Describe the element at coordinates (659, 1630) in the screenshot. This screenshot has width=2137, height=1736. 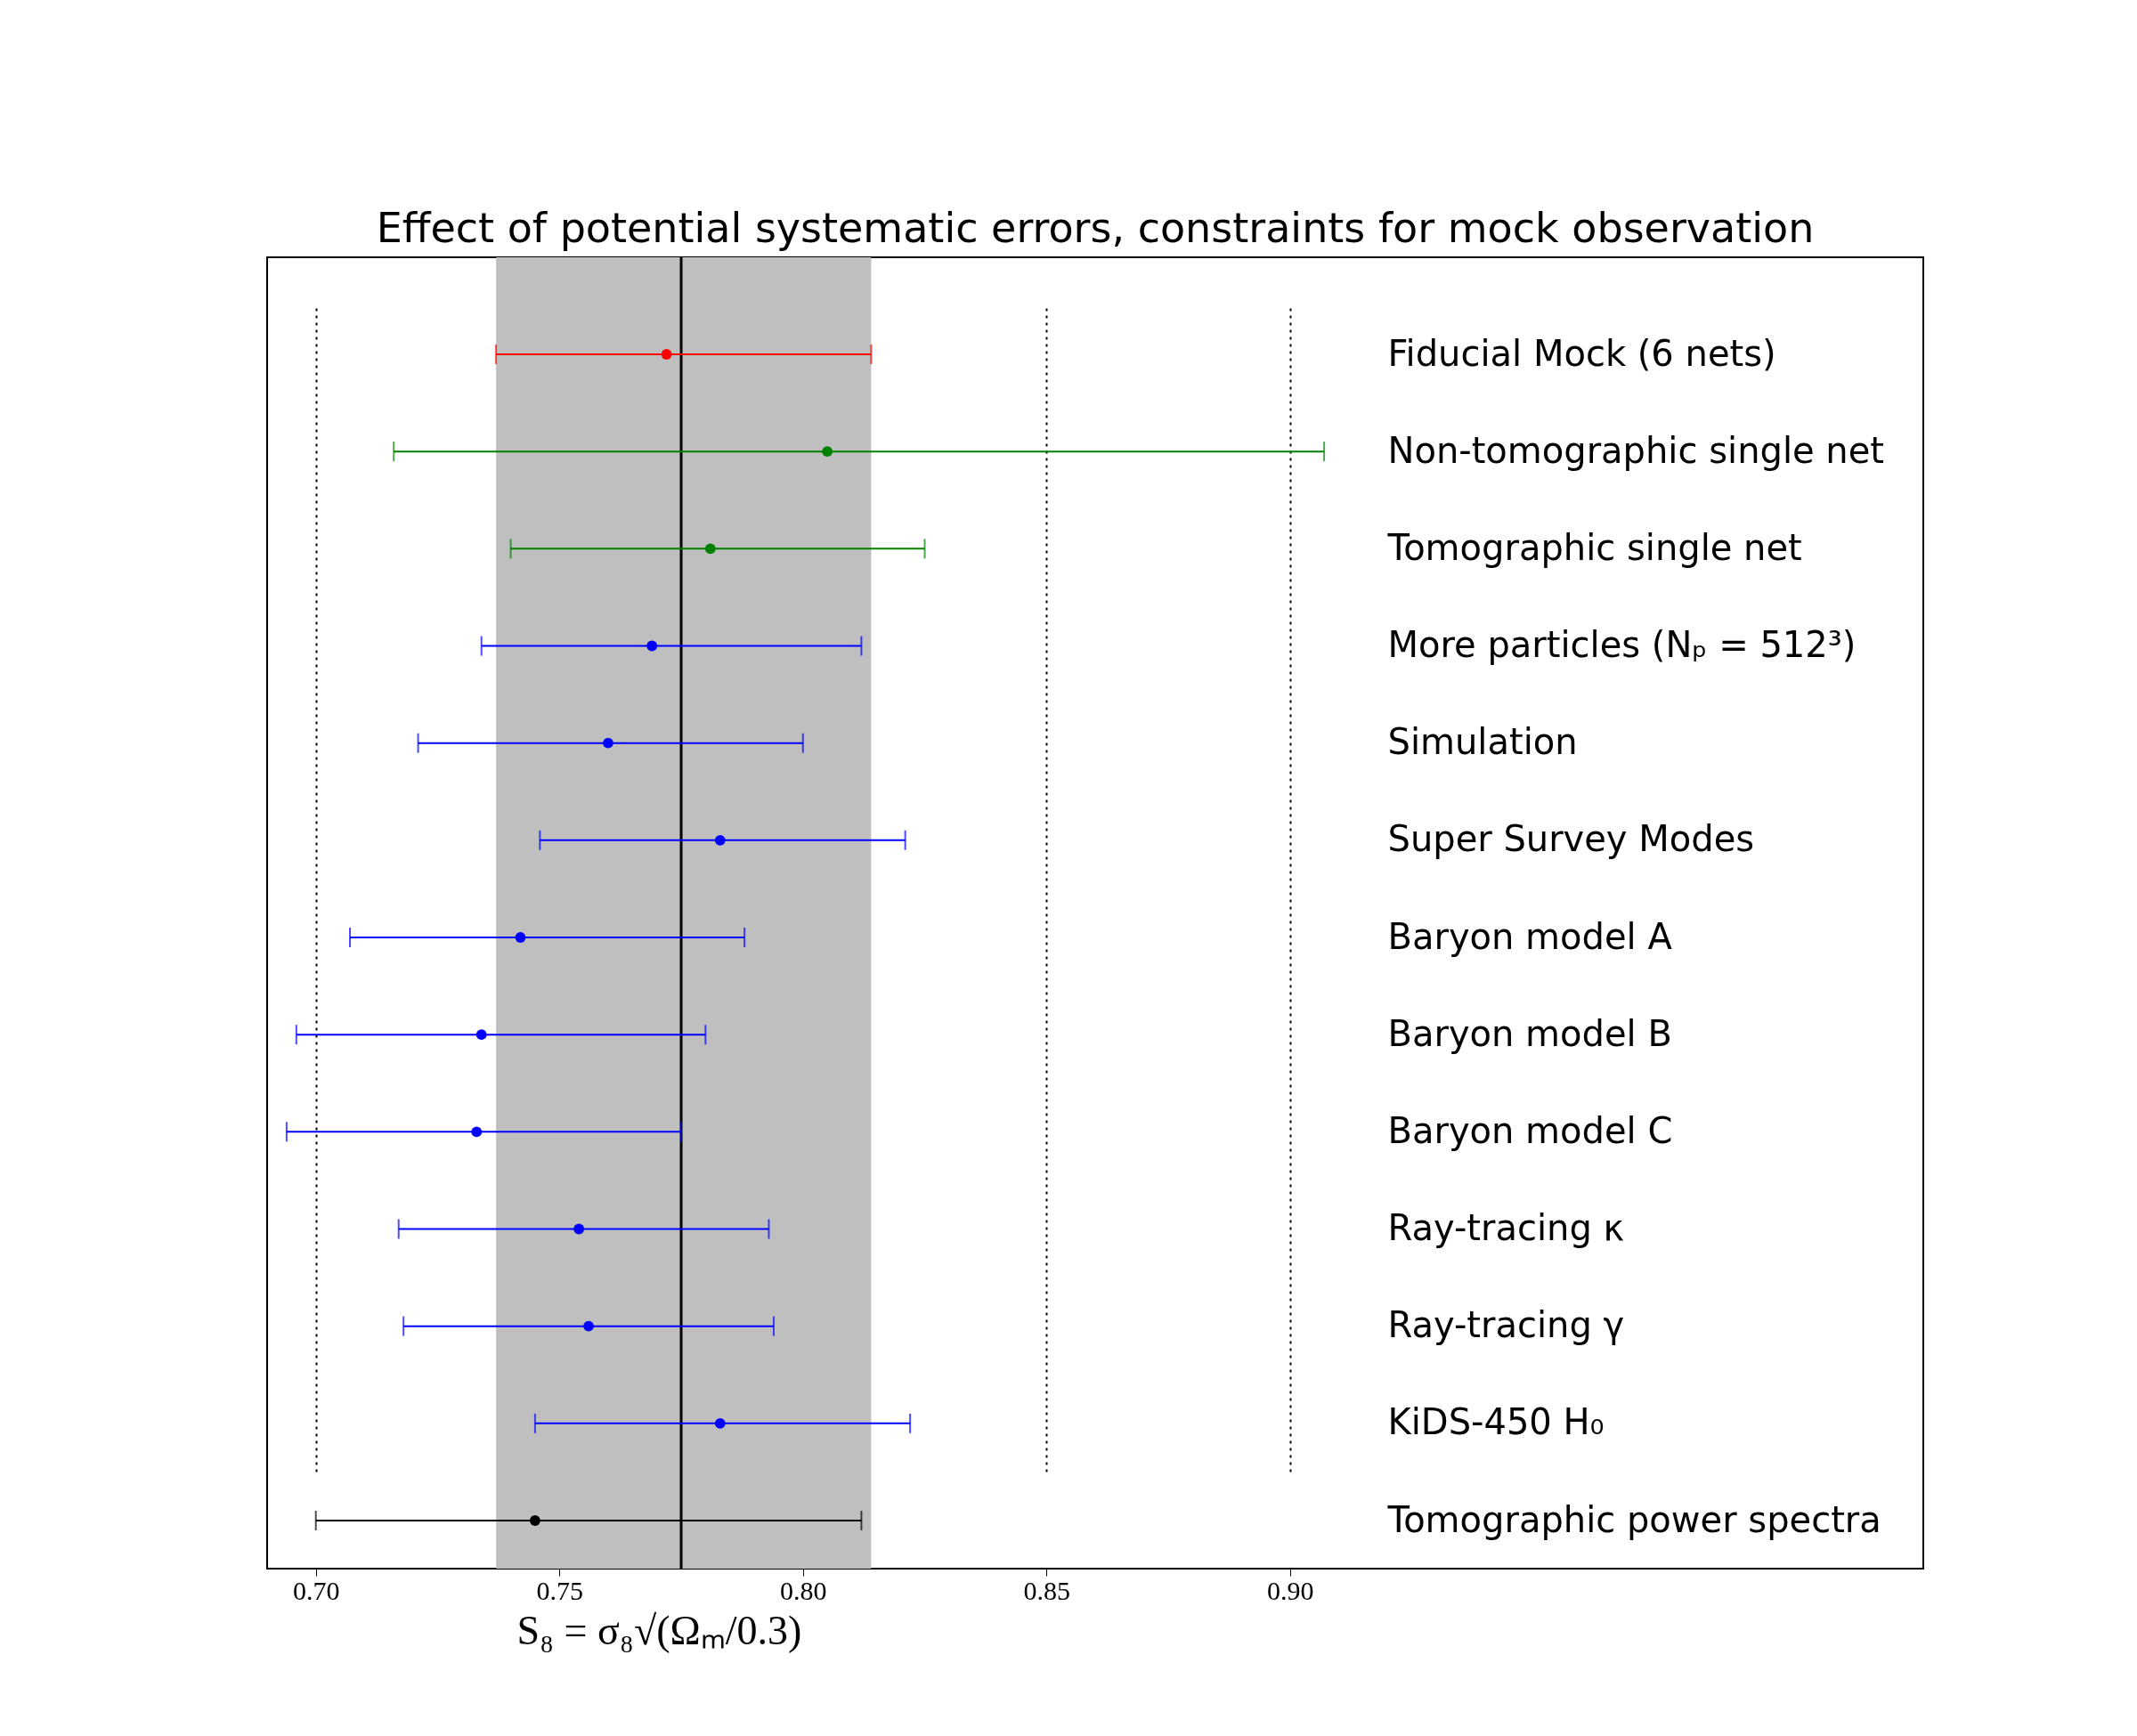
I see `x-axis-title: S₈ = σ₈√(Ωₘ/0.3)` at that location.